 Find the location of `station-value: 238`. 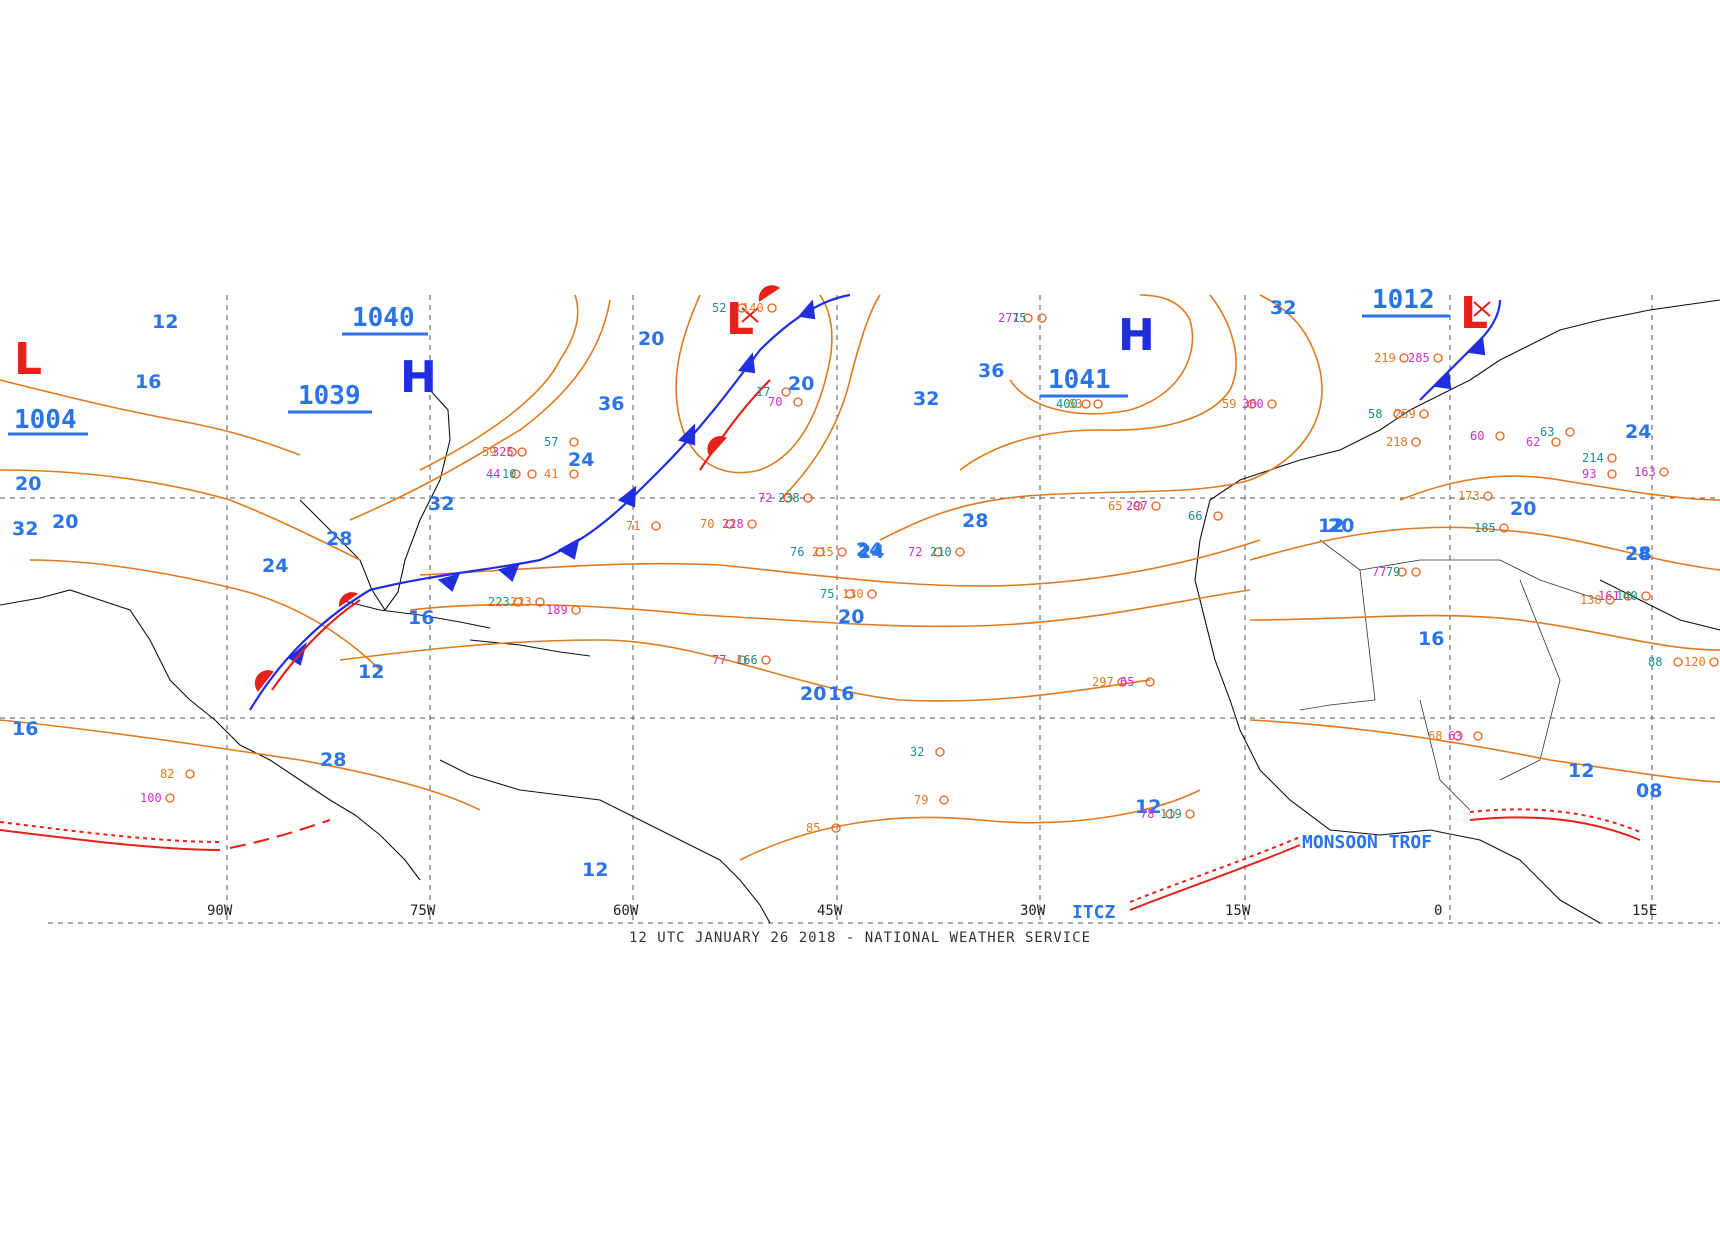

station-value: 238 is located at coordinates (789, 498).